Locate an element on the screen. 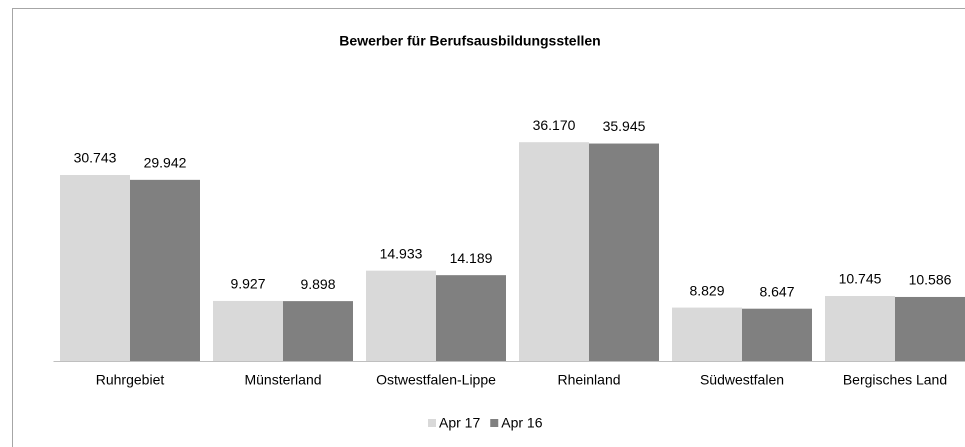 The image size is (965, 447). legend-label: Apr 17 is located at coordinates (459, 423).